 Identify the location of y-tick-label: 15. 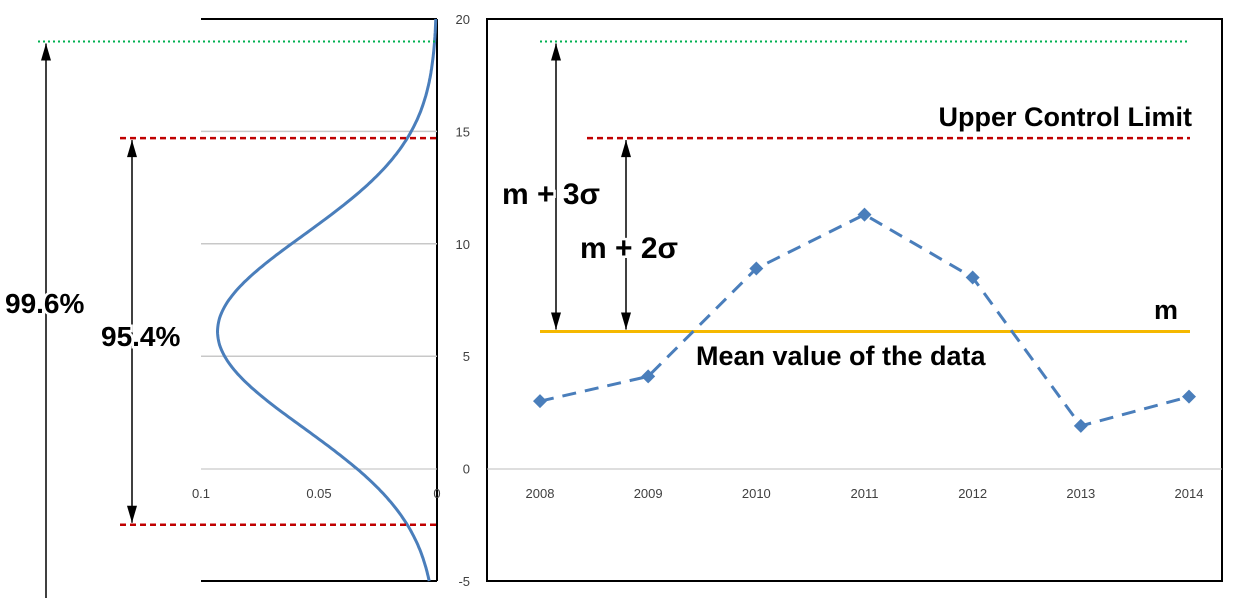
(463, 131).